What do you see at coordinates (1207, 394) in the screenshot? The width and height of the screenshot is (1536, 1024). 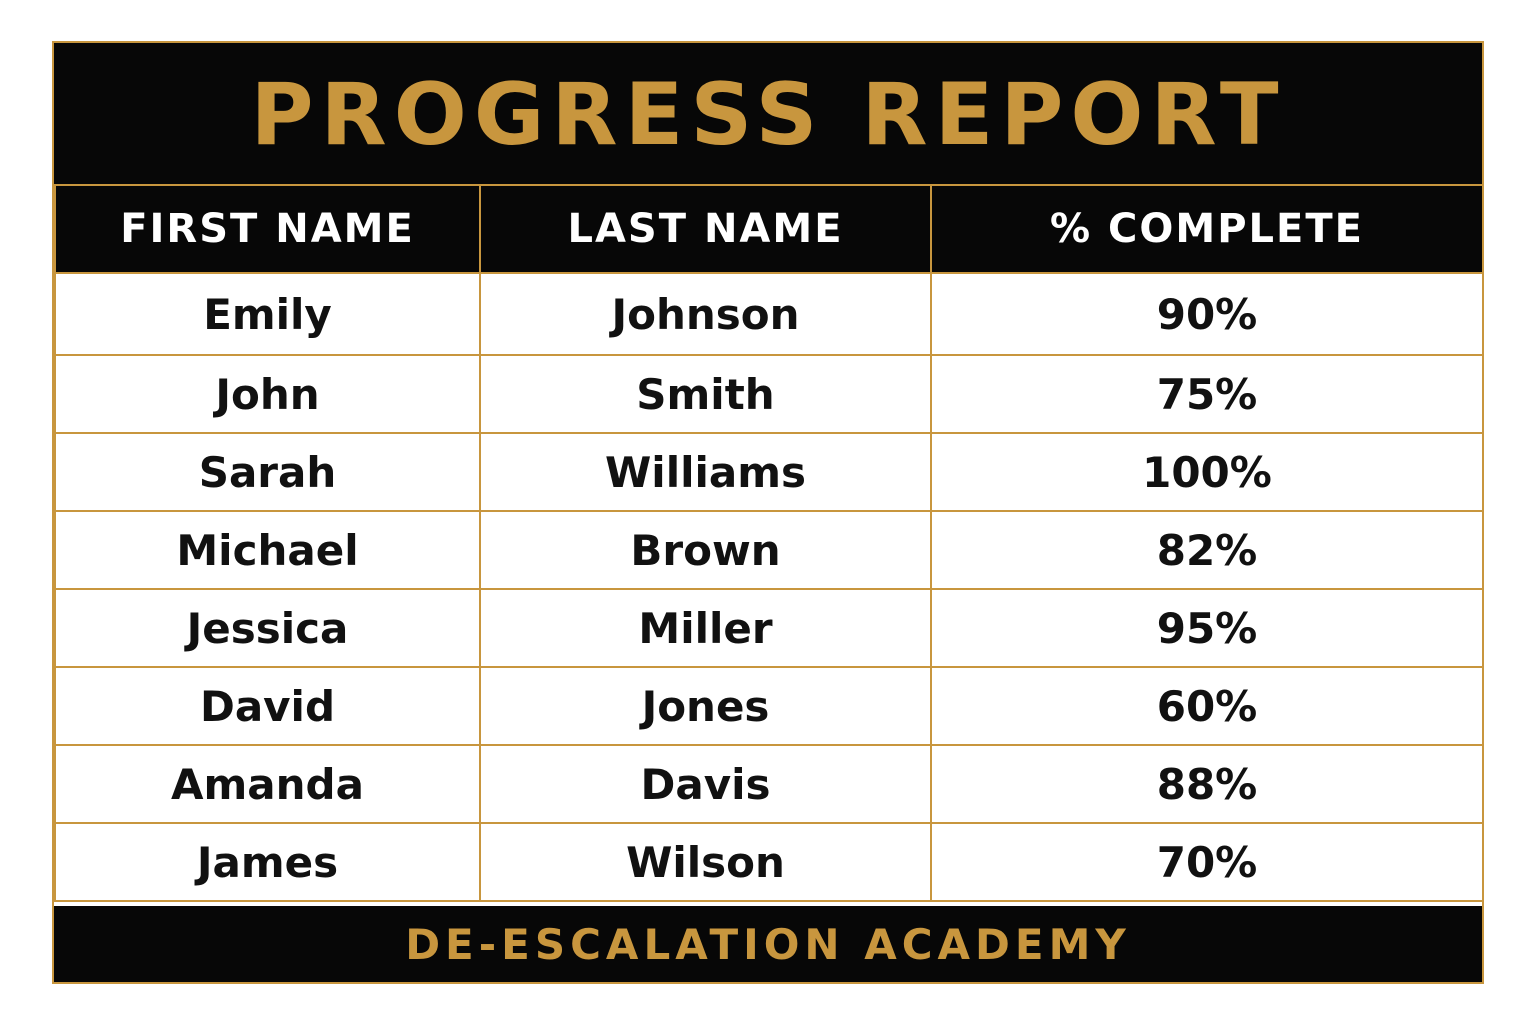 I see `percent-complete-cell: 75%` at bounding box center [1207, 394].